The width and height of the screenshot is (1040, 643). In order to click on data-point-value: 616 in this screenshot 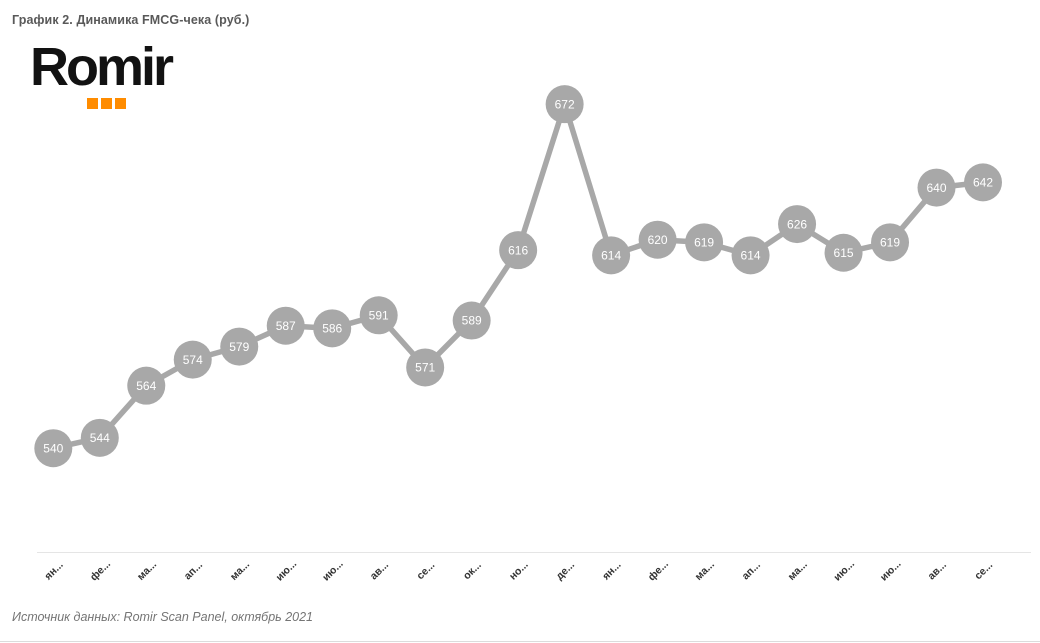, I will do `click(518, 250)`.